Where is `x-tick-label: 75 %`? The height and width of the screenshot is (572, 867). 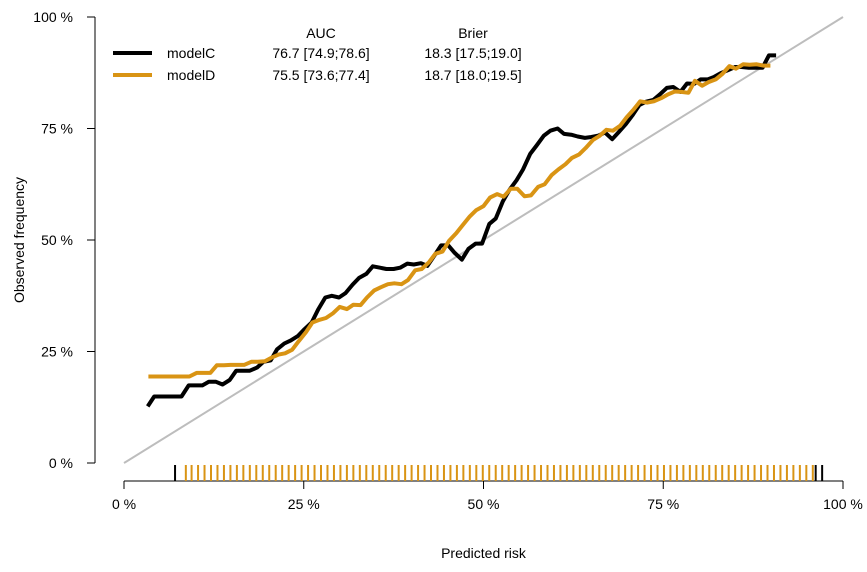 x-tick-label: 75 % is located at coordinates (663, 504).